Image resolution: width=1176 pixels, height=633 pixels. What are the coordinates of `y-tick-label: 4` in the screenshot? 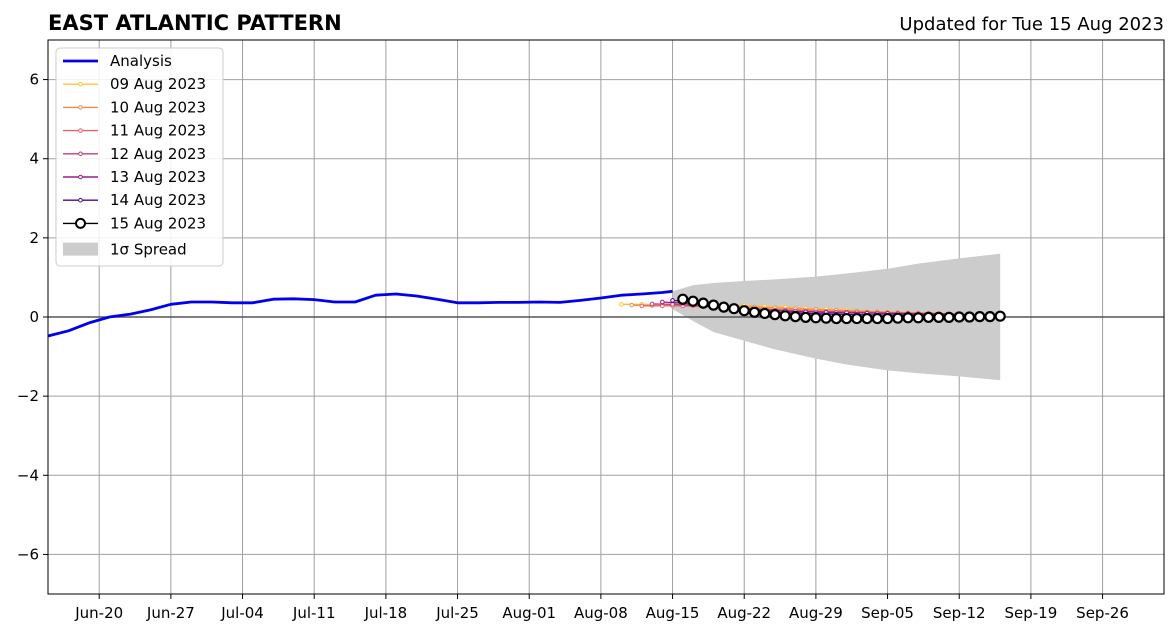 It's located at (34, 159).